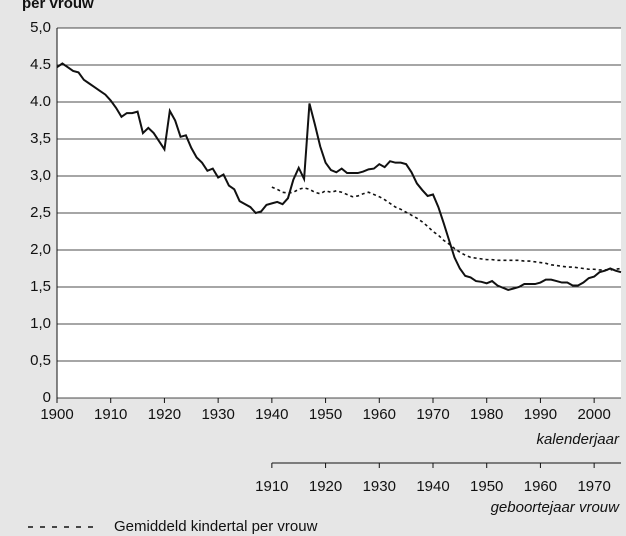 The width and height of the screenshot is (626, 536). Describe the element at coordinates (40, 101) in the screenshot. I see `y-tick-label: 4.0` at that location.